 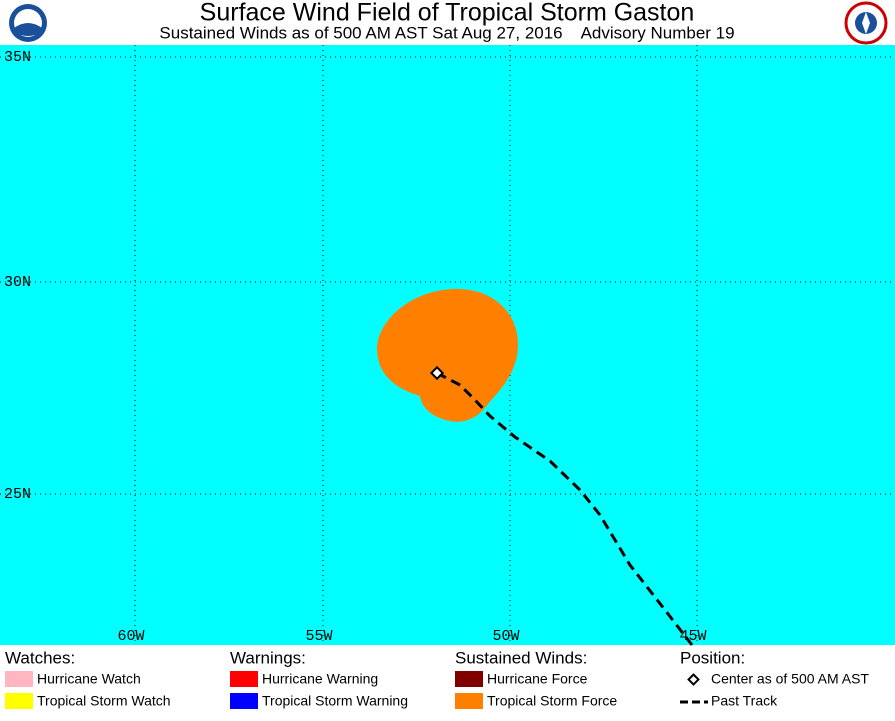 What do you see at coordinates (28, 23) in the screenshot?
I see `noaa-logo` at bounding box center [28, 23].